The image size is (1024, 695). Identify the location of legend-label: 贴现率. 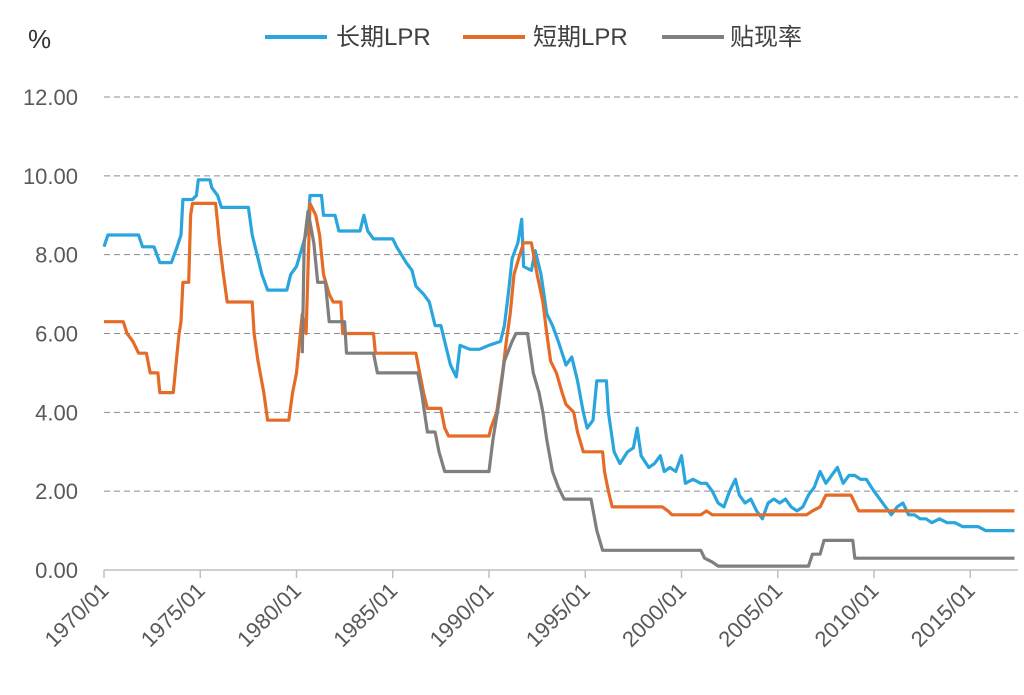
(766, 37).